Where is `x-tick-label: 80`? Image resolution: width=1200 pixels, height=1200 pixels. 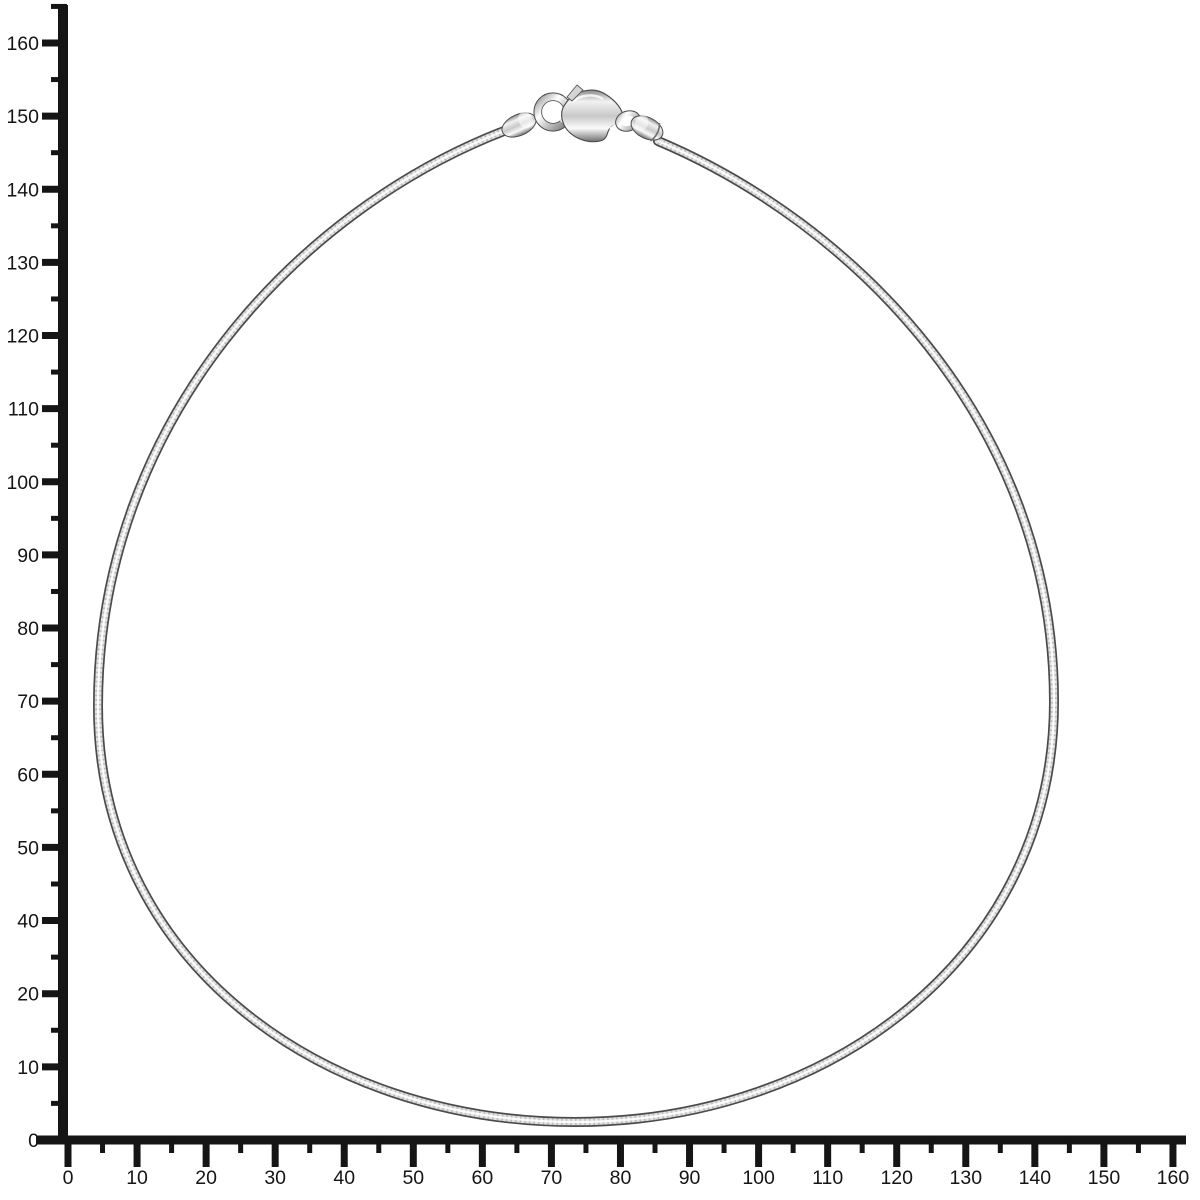
x-tick-label: 80 is located at coordinates (621, 1178).